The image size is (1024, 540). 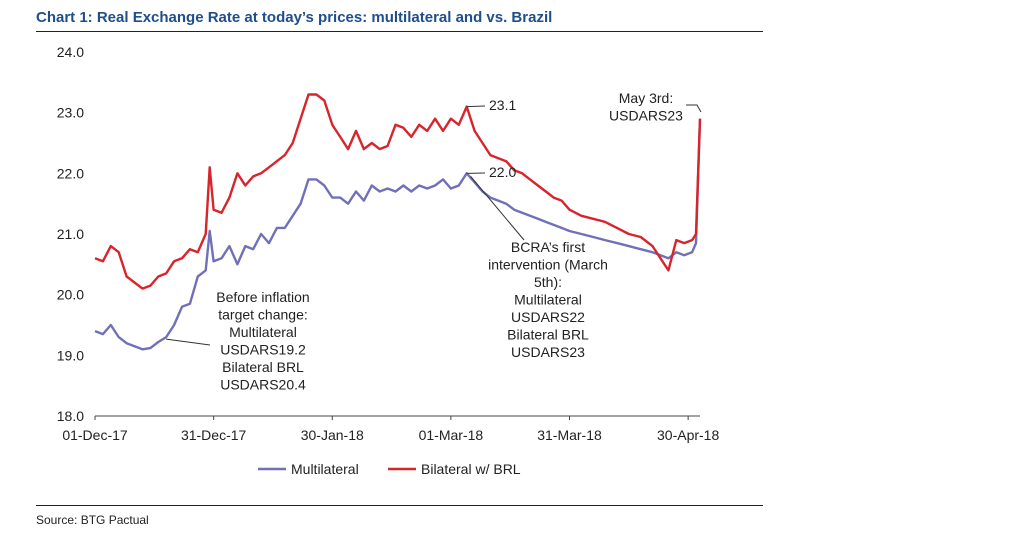 What do you see at coordinates (263, 350) in the screenshot?
I see `annotation-line: USDARS19.2` at bounding box center [263, 350].